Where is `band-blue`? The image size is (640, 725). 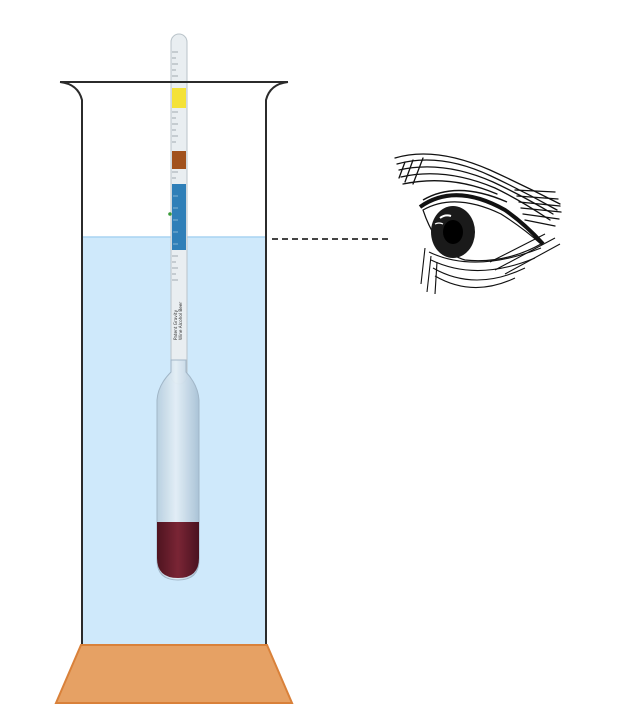 band-blue is located at coordinates (179, 217).